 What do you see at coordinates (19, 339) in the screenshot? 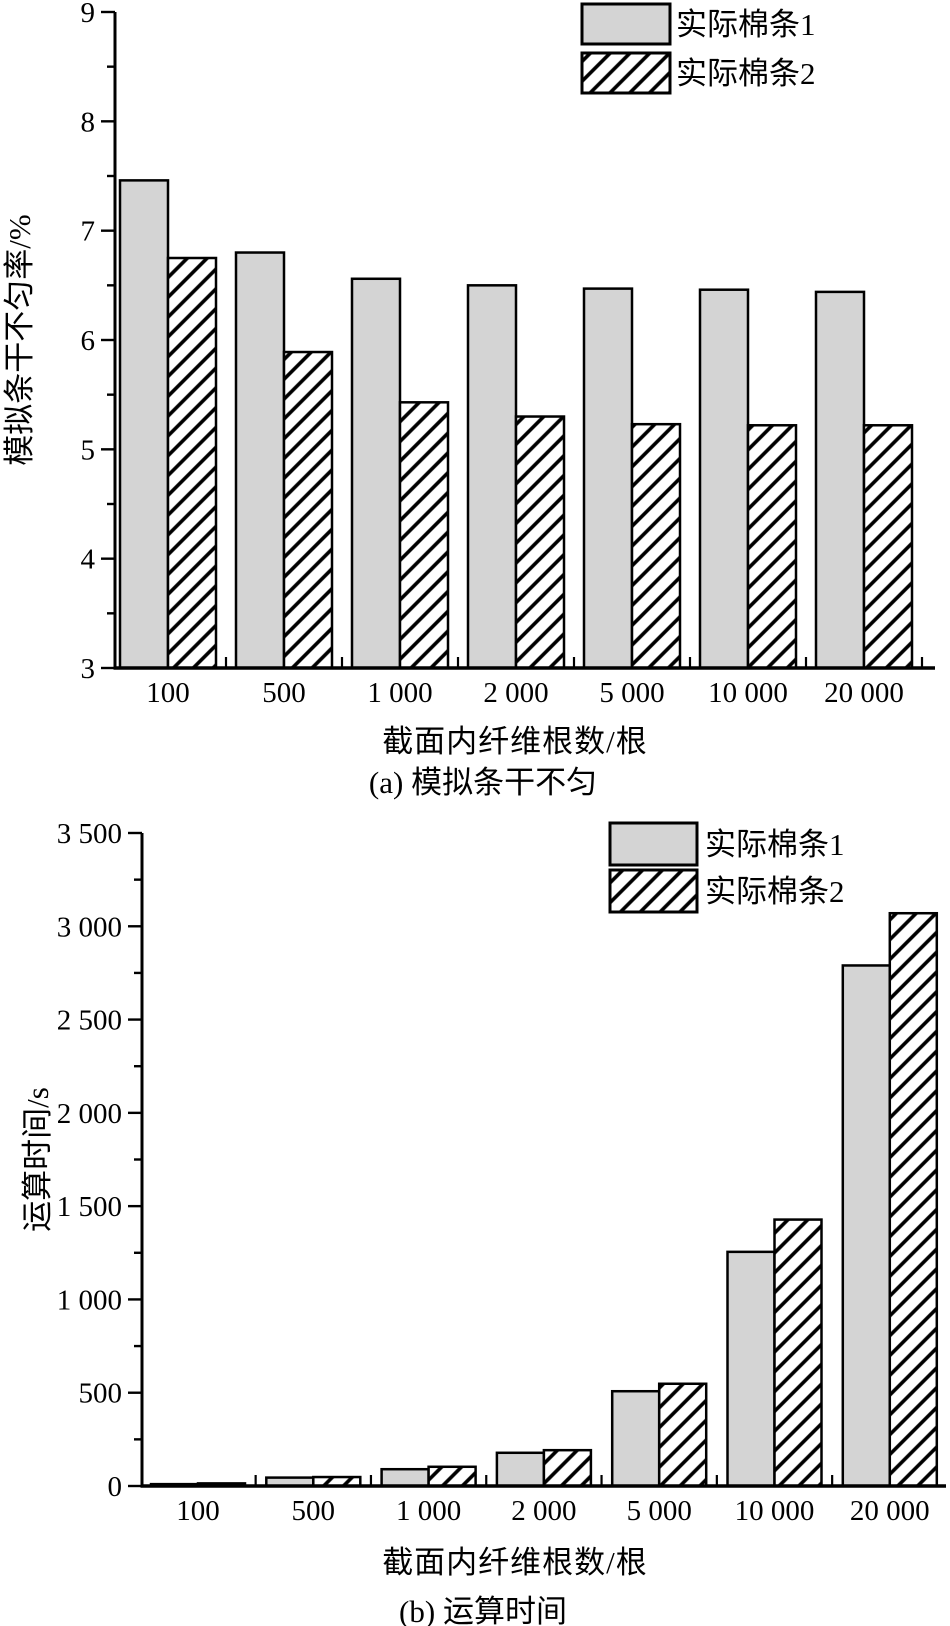
I see `y-axis-title: 模拟条干不匀率/%` at bounding box center [19, 339].